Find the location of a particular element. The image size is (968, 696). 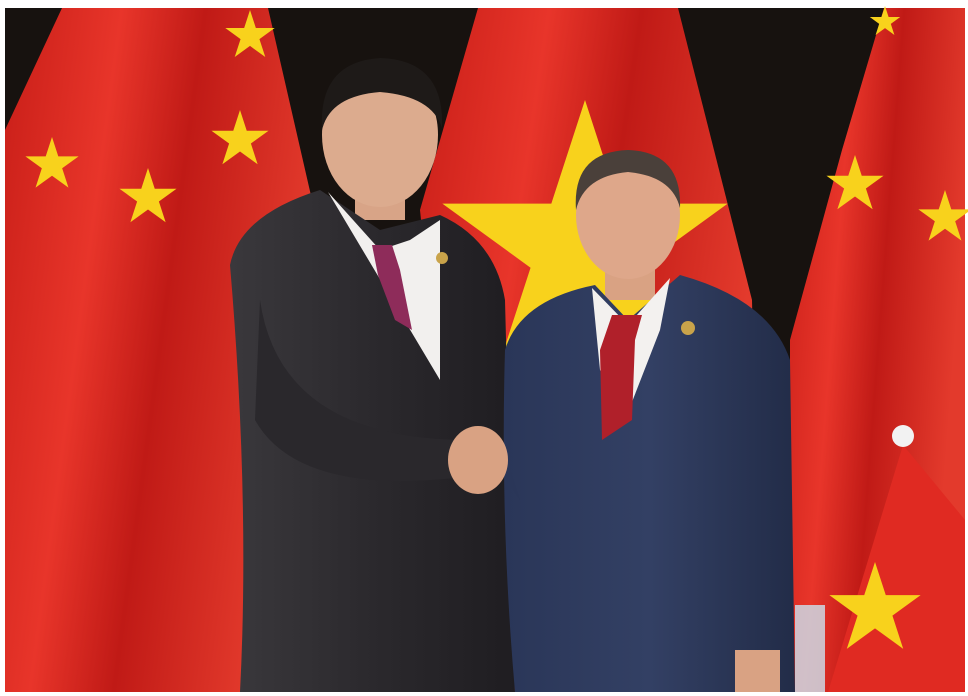

hand is located at coordinates (757, 671).